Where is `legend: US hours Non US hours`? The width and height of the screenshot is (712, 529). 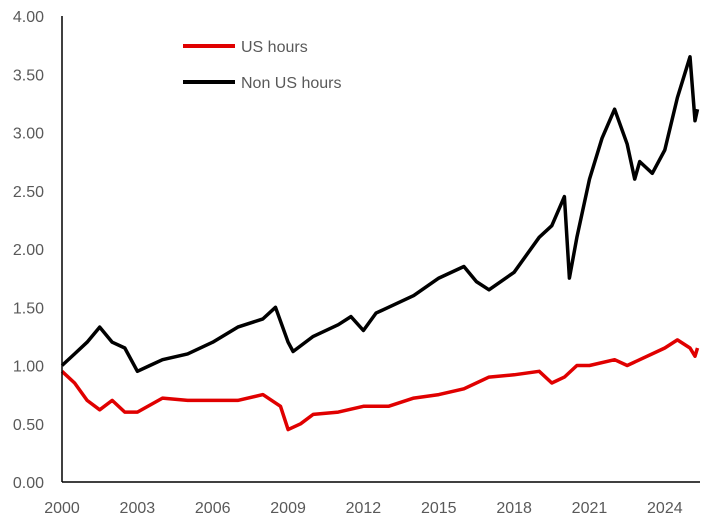 legend: US hours Non US hours is located at coordinates (262, 65).